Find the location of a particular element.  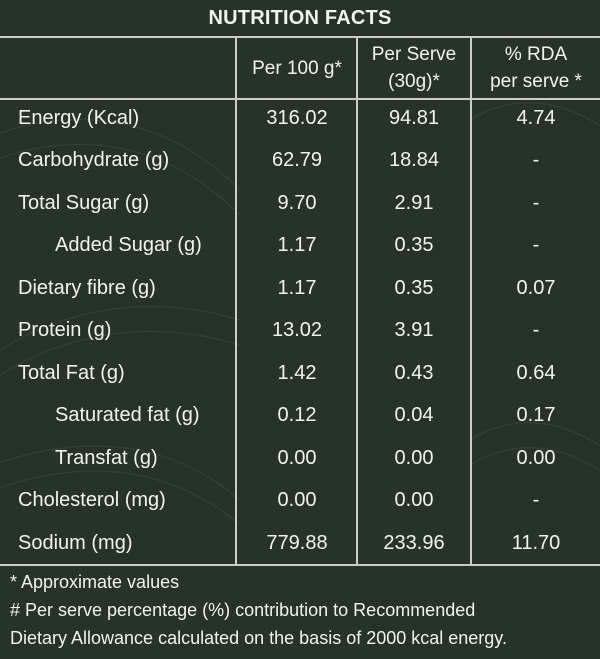

nutrient-row: Dietary fibre (g) 1.17 0.35 0.07 is located at coordinates (300, 288).